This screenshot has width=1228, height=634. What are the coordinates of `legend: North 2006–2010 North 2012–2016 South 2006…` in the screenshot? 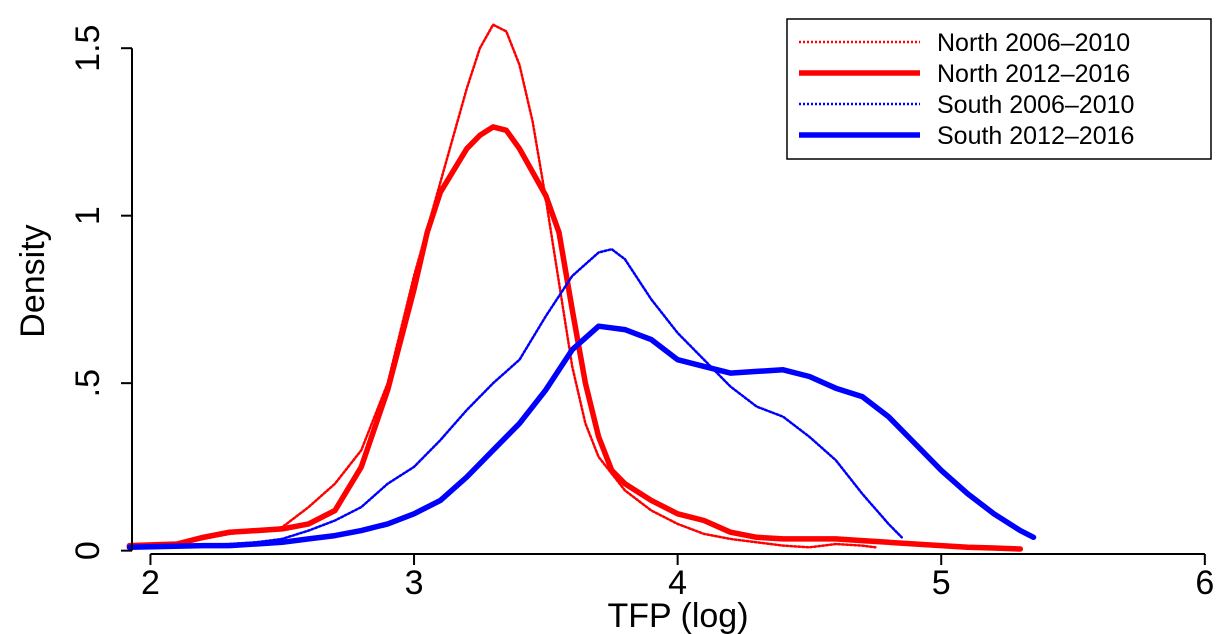 It's located at (999, 89).